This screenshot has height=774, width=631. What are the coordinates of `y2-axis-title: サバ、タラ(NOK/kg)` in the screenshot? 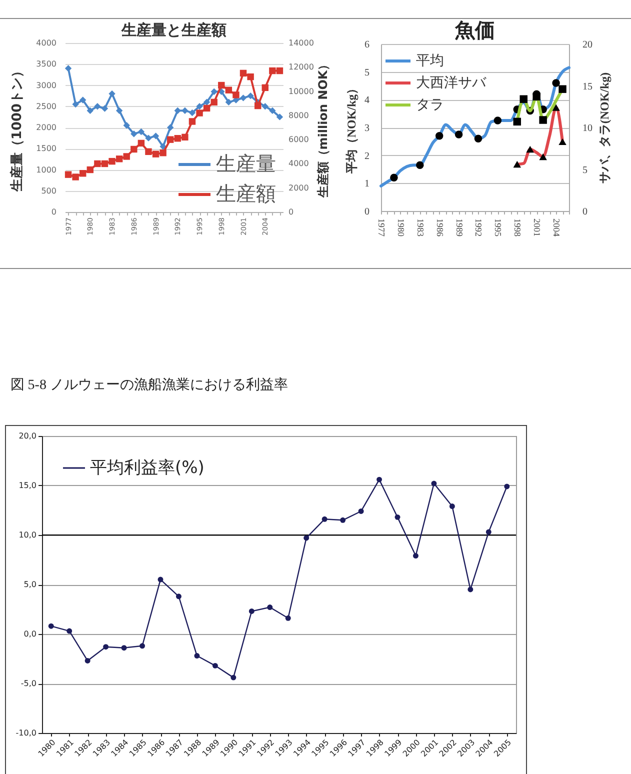 It's located at (605, 128).